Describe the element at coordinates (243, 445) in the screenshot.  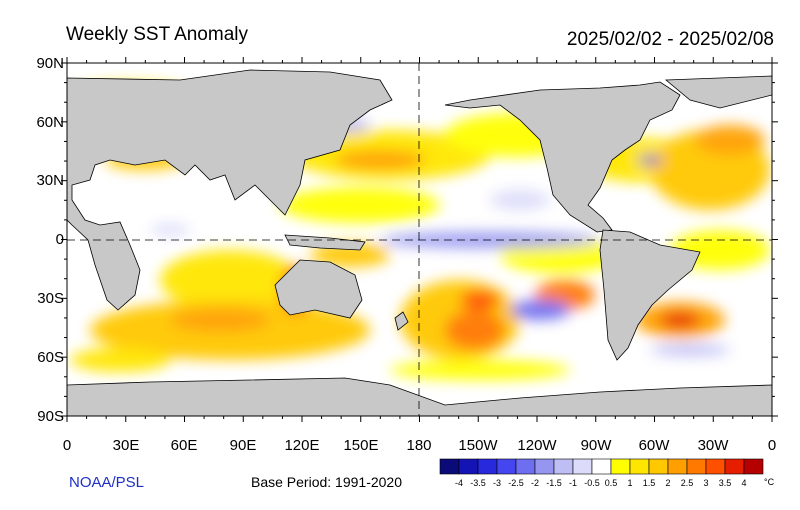
I see `lon-label: 90E` at that location.